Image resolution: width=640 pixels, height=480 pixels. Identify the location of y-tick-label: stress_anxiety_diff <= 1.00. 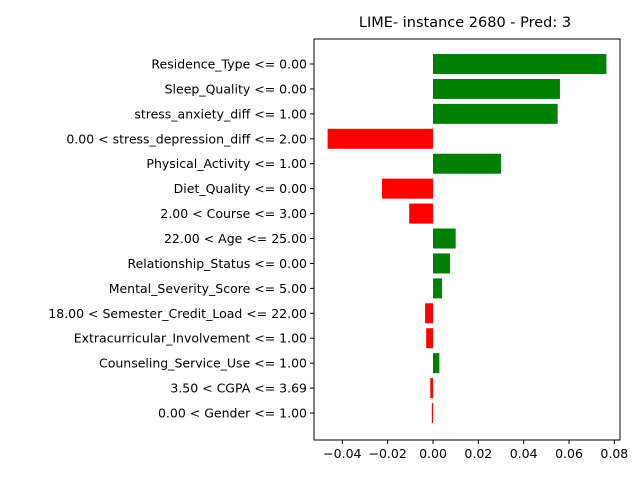
(220, 113).